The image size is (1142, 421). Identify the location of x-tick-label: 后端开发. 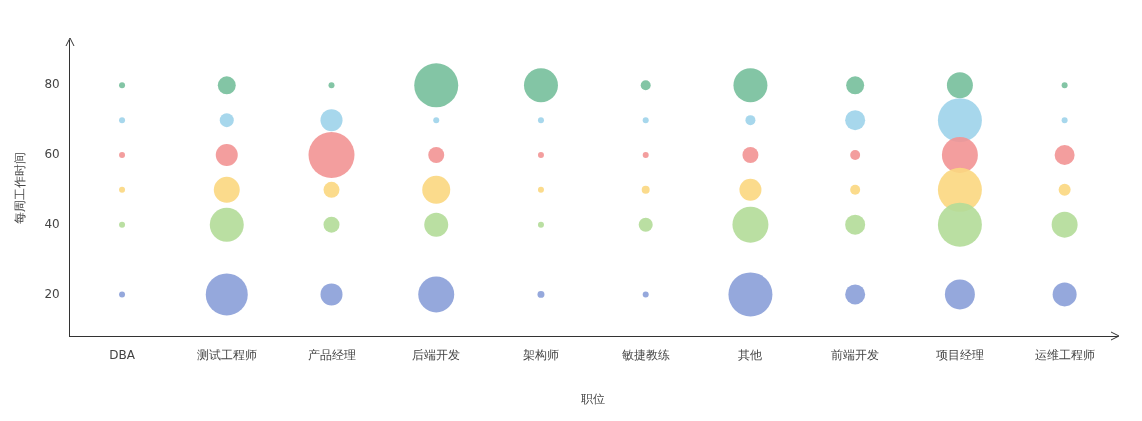
(436, 354).